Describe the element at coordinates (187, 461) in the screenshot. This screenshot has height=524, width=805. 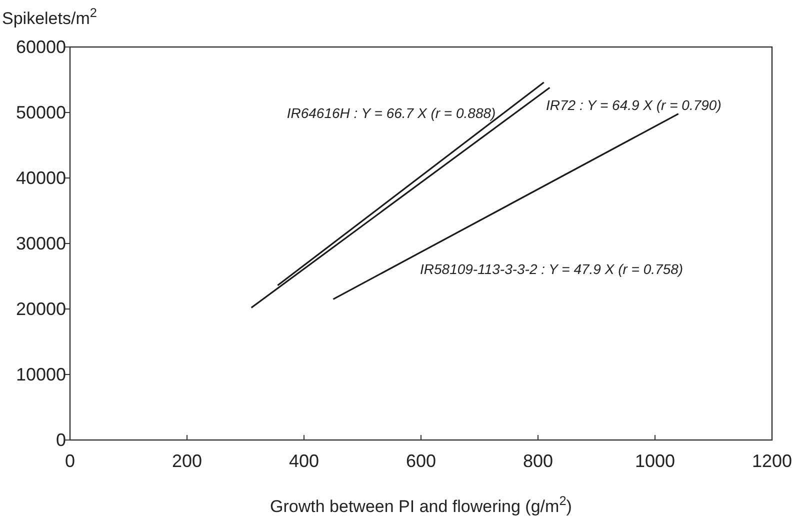
I see `x-tick-label: 200` at that location.